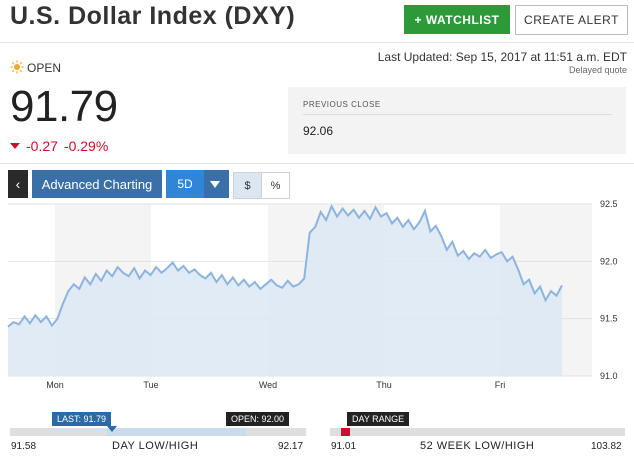 This screenshot has height=459, width=634. I want to click on x-tick-label: Fri, so click(500, 385).